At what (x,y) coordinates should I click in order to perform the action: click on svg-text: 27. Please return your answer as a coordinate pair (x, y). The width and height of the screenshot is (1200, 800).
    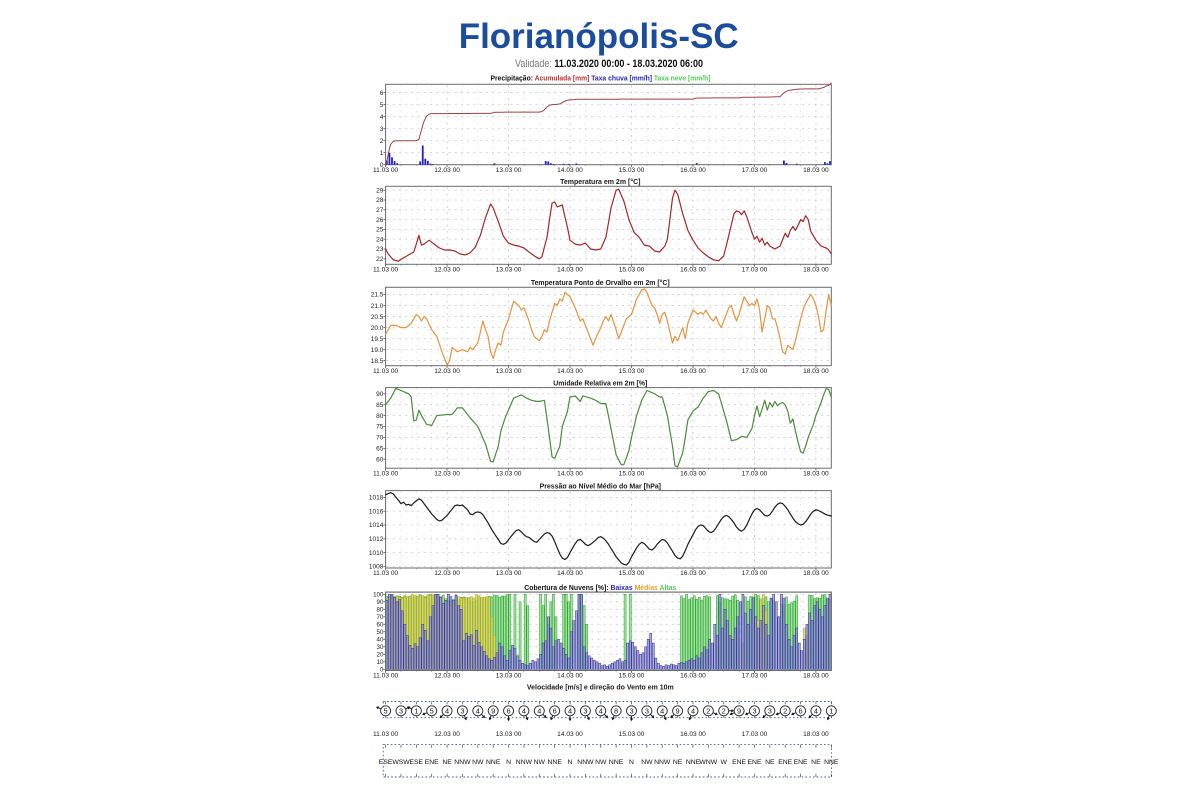
    Looking at the image, I should click on (380, 210).